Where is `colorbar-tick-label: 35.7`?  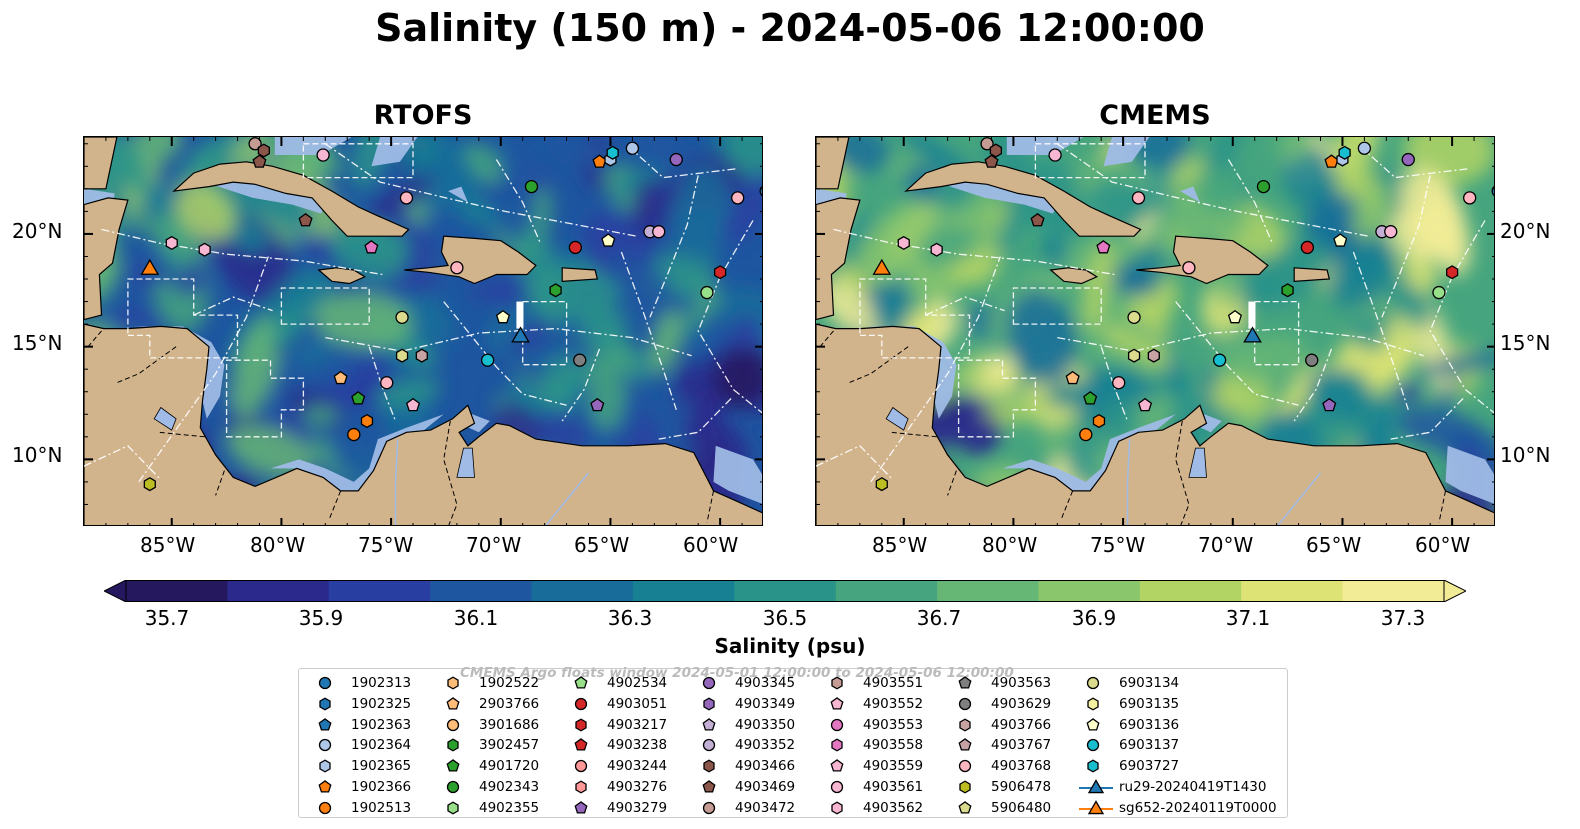
colorbar-tick-label: 35.7 is located at coordinates (167, 618).